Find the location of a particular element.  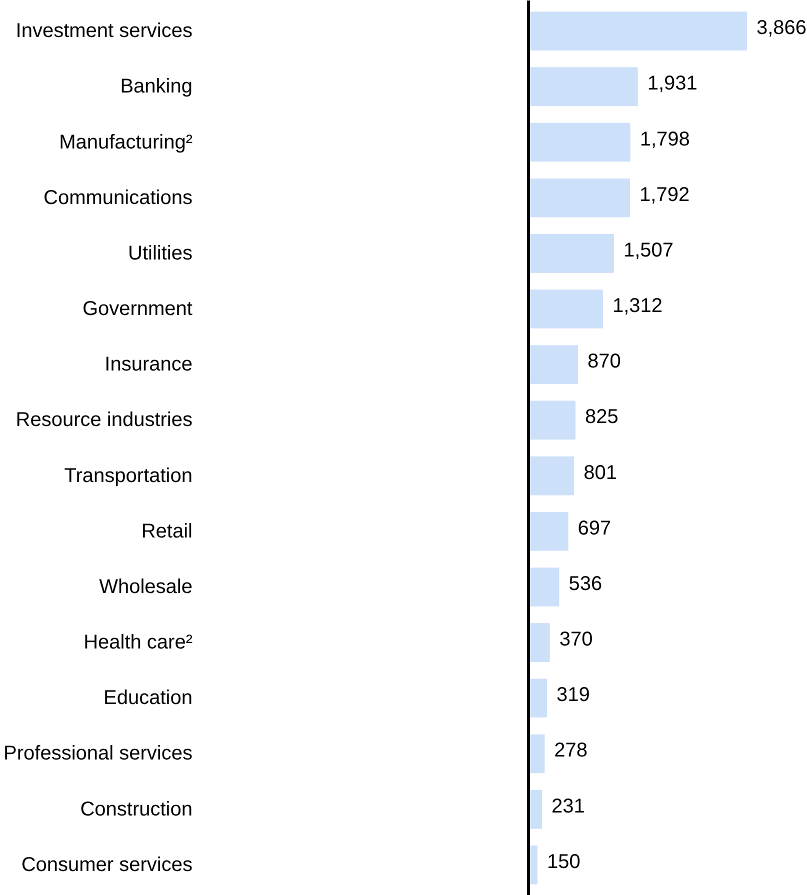

y-tick-label: Utilities is located at coordinates (160, 253).